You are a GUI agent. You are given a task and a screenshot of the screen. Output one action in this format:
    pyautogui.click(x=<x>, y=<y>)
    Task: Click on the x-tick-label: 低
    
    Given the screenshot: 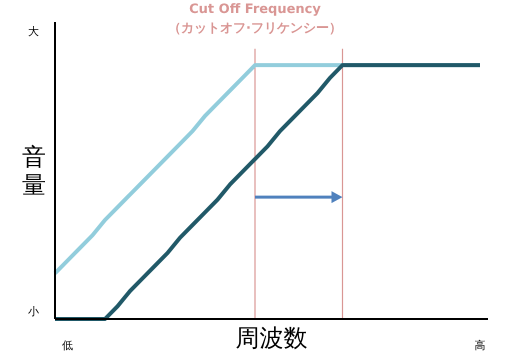 What is the action you would take?
    pyautogui.click(x=67, y=345)
    